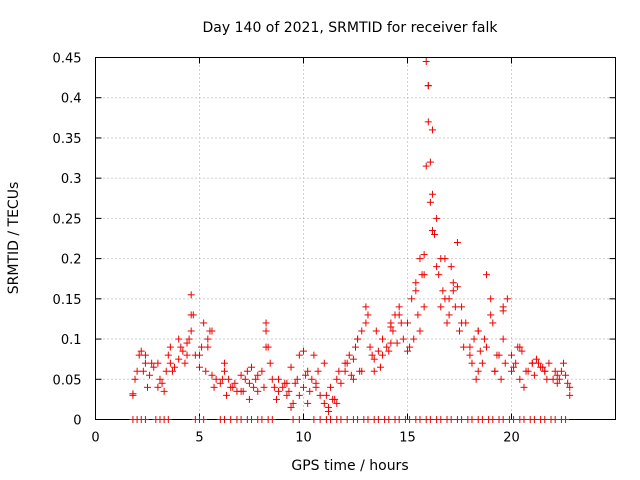 This screenshot has height=480, width=640. What do you see at coordinates (67, 300) in the screenshot?
I see `y-tick-label: 0.15` at bounding box center [67, 300].